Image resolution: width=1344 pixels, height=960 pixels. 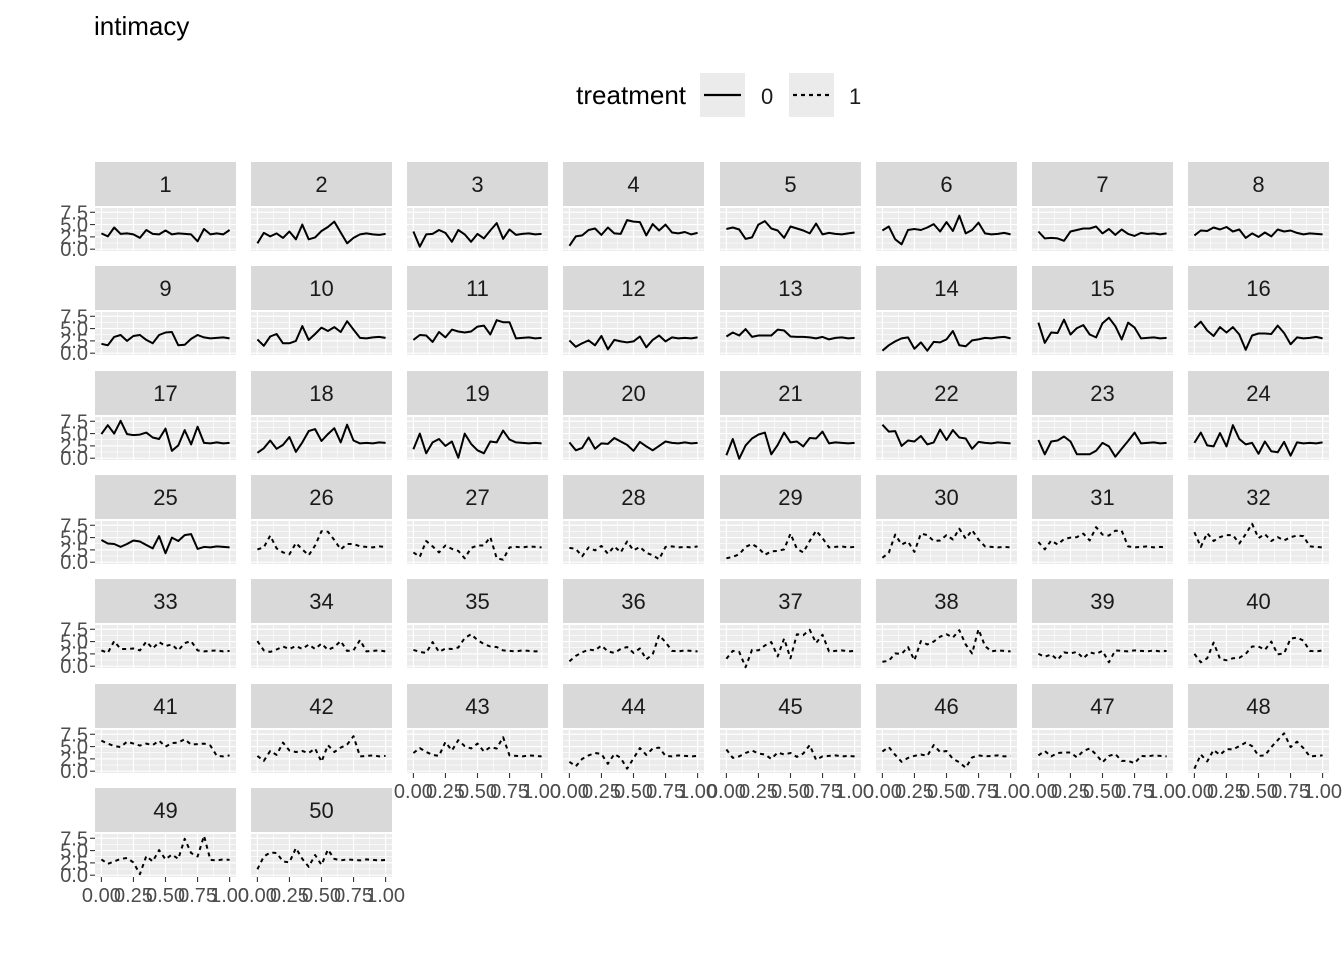 I want to click on facet-strip-label: 47, so click(x=1102, y=706).